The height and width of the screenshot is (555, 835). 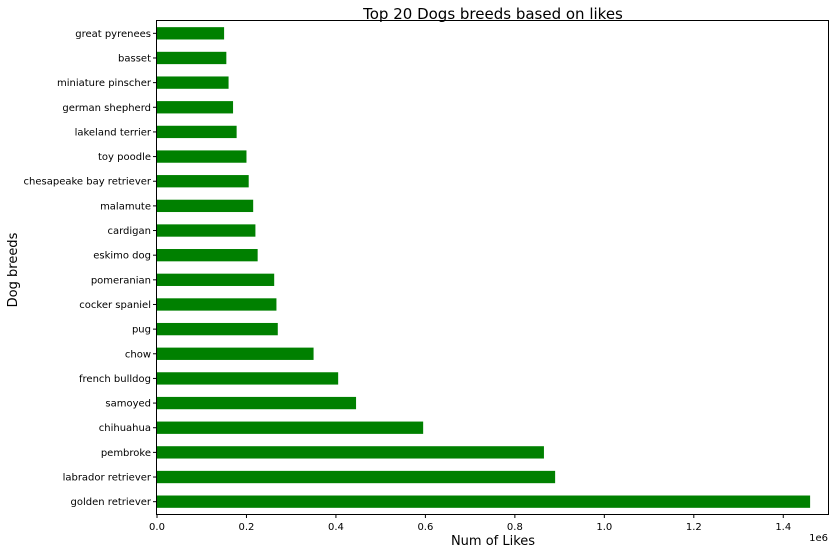 What do you see at coordinates (141, 330) in the screenshot?
I see `y-tick-label: pug` at bounding box center [141, 330].